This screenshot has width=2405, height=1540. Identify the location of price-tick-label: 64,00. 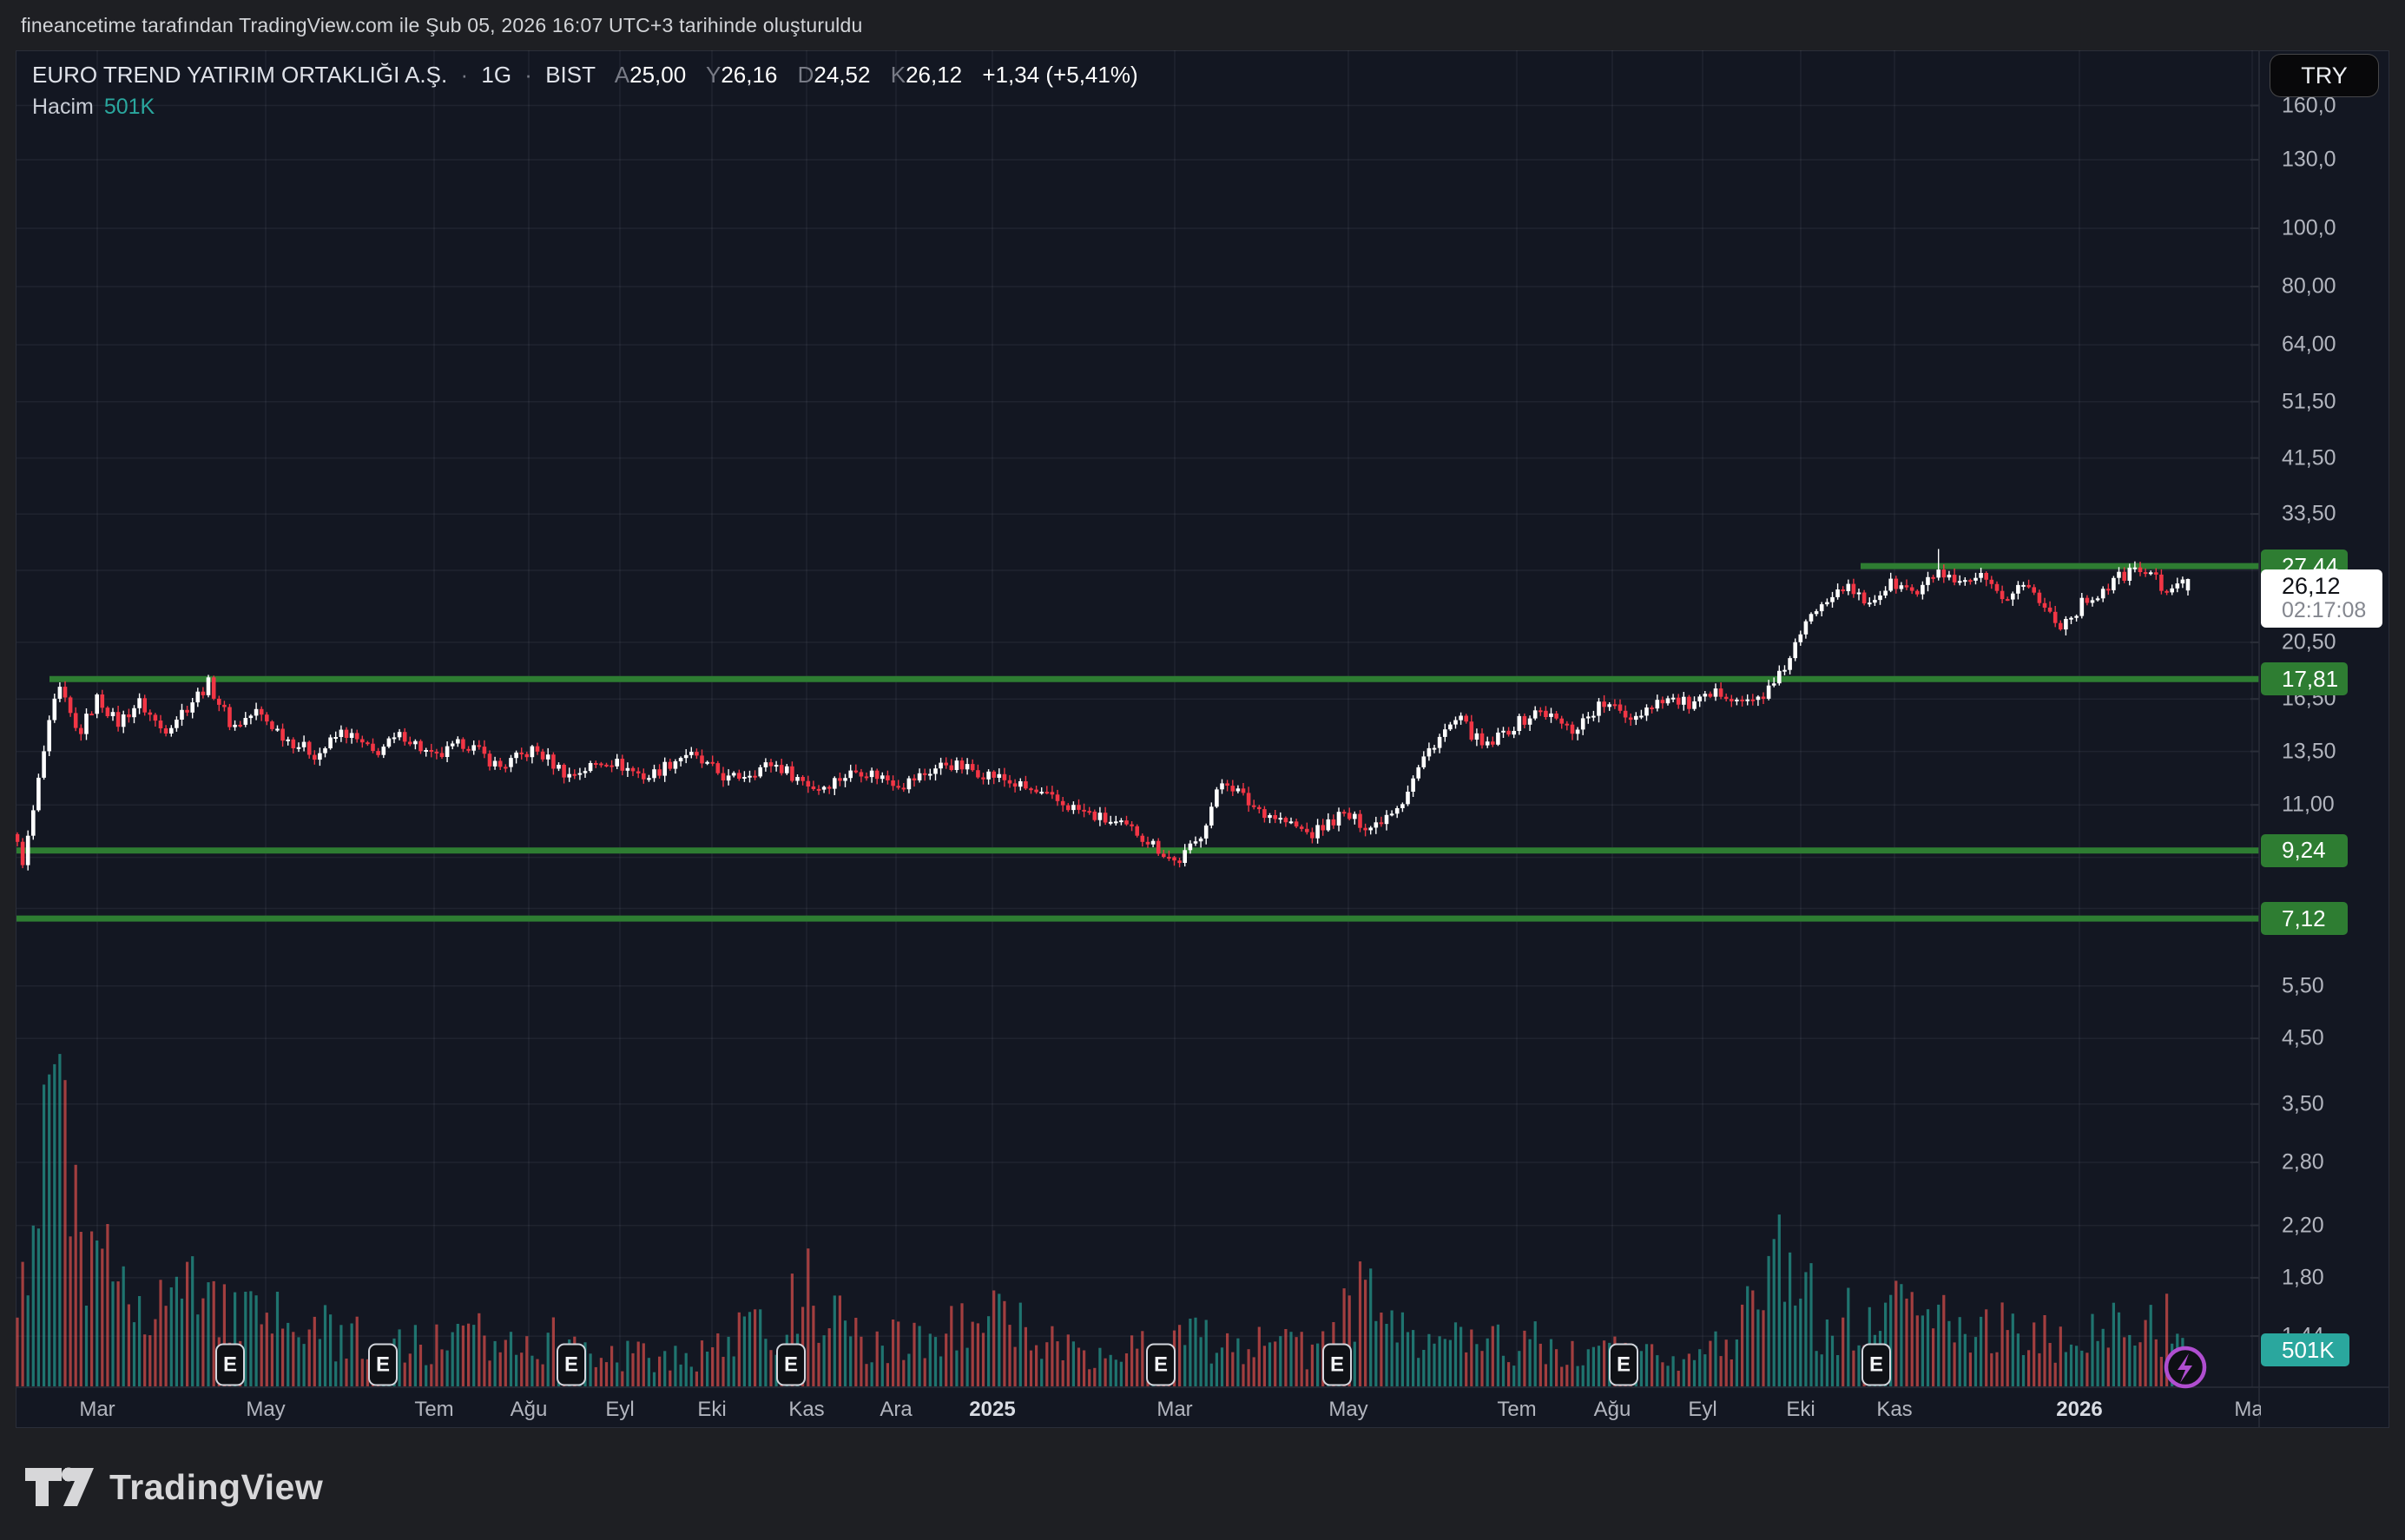
(2309, 345).